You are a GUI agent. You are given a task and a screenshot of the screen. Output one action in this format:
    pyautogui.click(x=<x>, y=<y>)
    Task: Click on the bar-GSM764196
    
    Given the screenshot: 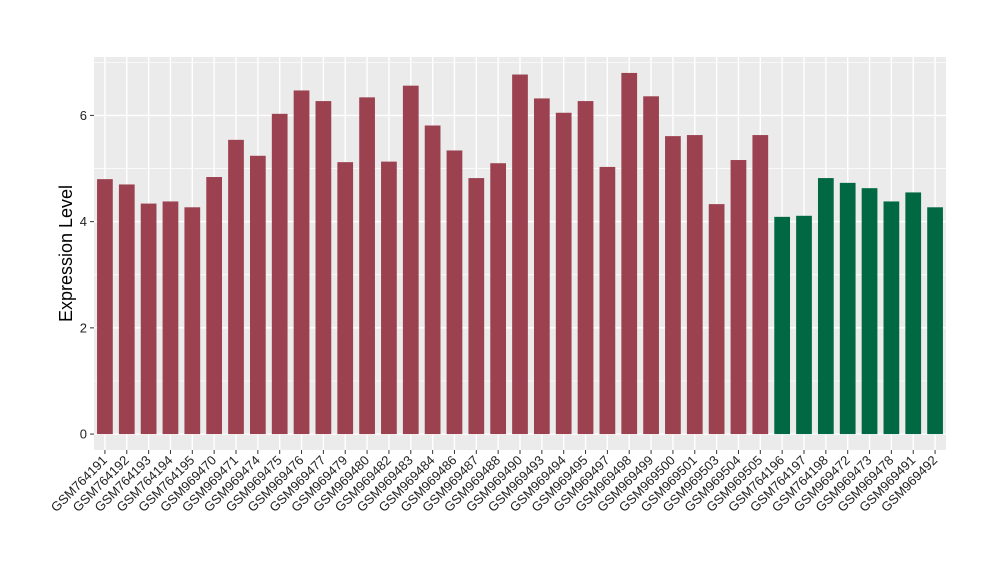 What is the action you would take?
    pyautogui.click(x=782, y=325)
    